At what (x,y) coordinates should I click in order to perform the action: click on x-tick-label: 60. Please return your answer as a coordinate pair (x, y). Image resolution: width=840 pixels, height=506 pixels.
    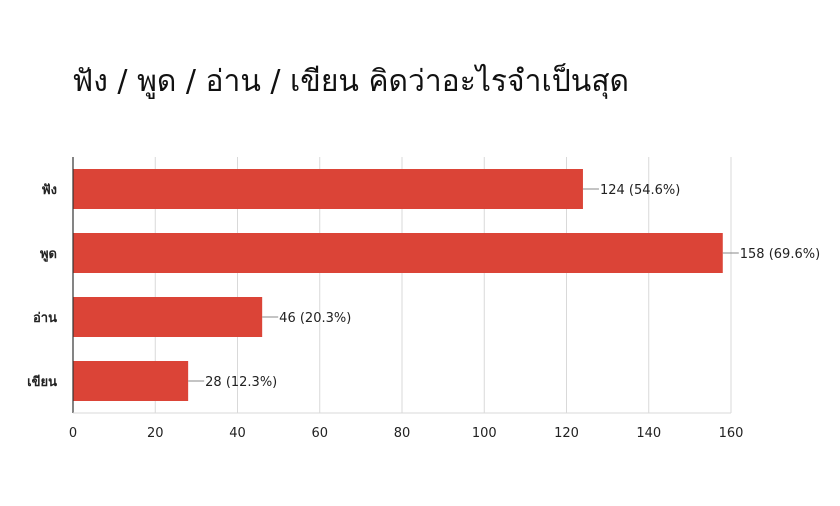
    Looking at the image, I should click on (319, 433).